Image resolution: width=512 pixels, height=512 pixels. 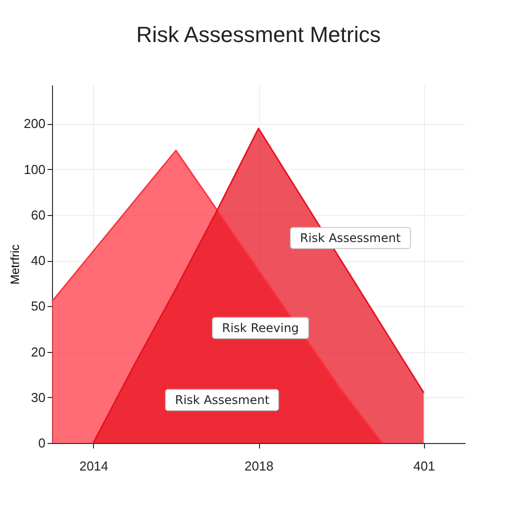 What do you see at coordinates (350, 238) in the screenshot?
I see `annotation: Risk Assessment` at bounding box center [350, 238].